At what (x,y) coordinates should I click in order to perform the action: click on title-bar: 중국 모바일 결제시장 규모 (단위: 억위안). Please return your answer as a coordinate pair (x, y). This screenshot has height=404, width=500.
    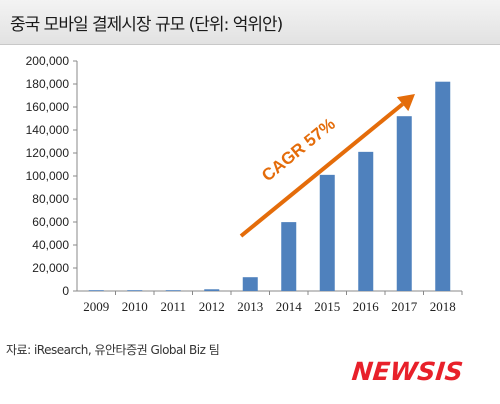
    Looking at the image, I should click on (250, 22).